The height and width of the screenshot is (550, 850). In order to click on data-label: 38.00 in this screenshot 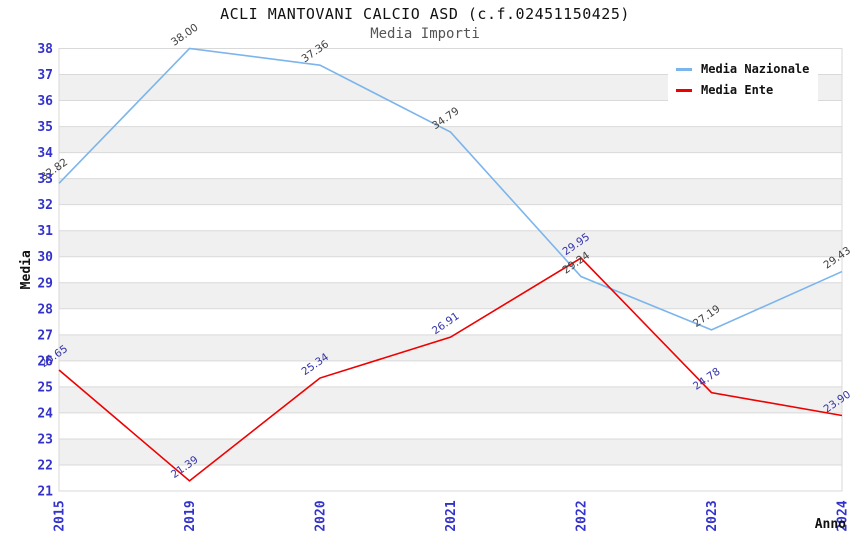, I will do `click(185, 35)`.